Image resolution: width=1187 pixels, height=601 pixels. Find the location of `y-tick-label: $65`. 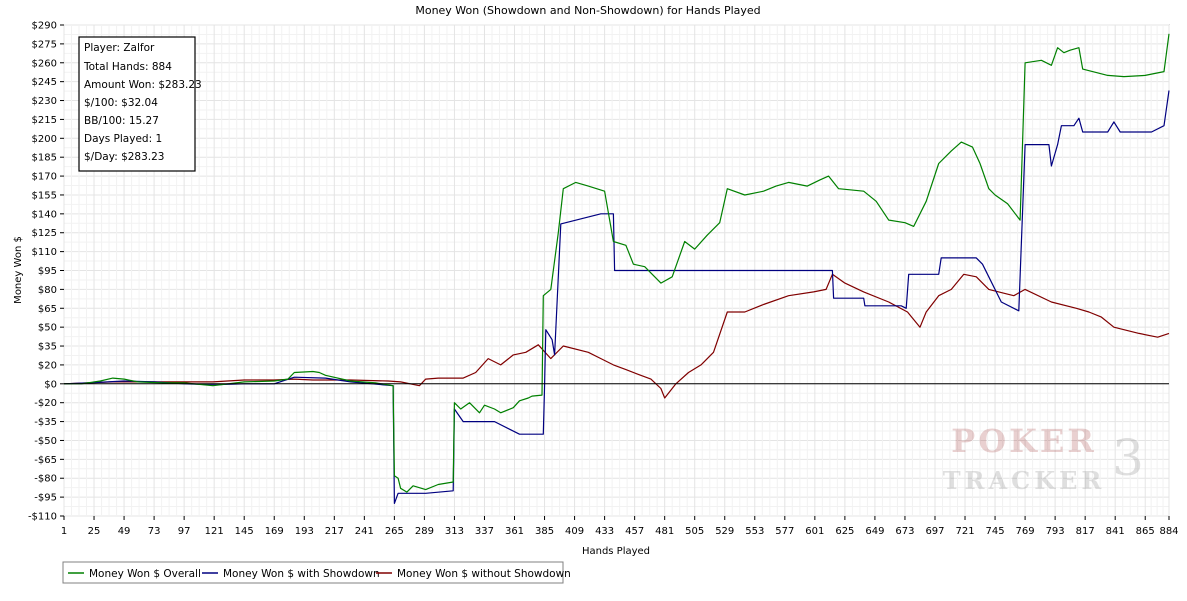

y-tick-label: $65 is located at coordinates (47, 309).